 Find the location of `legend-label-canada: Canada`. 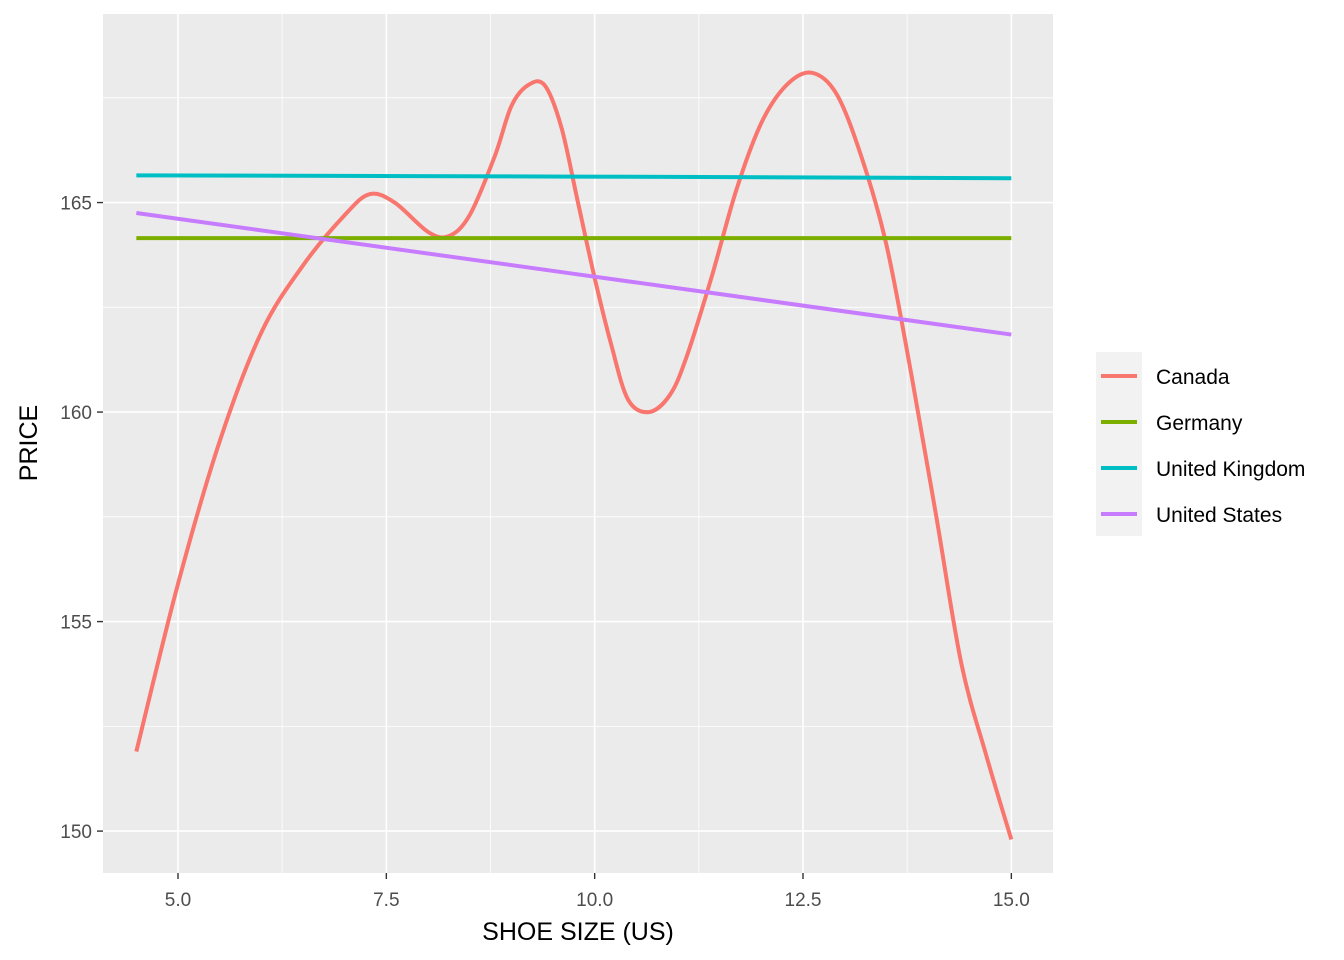

legend-label-canada: Canada is located at coordinates (1193, 377).